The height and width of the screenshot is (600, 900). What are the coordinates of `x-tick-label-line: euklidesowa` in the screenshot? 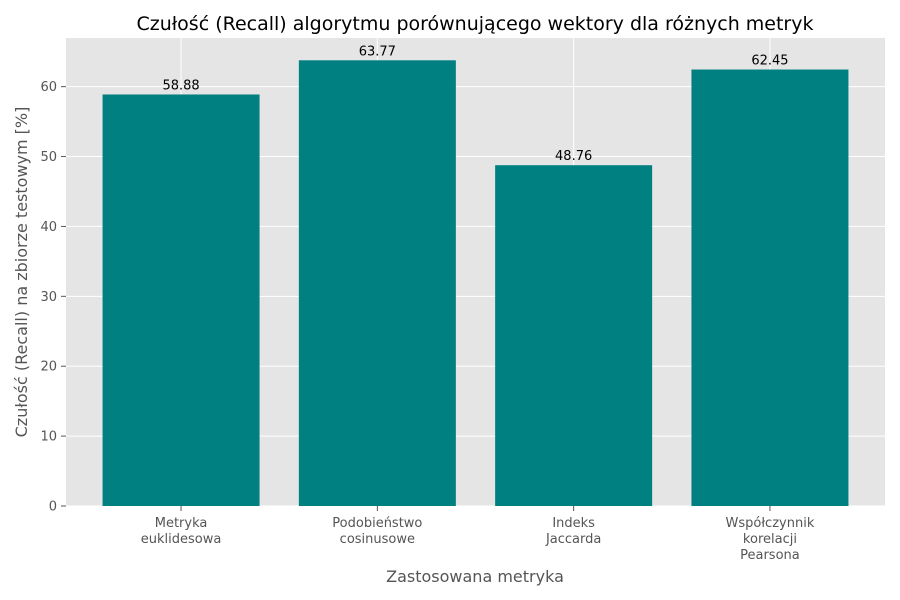 It's located at (181, 539).